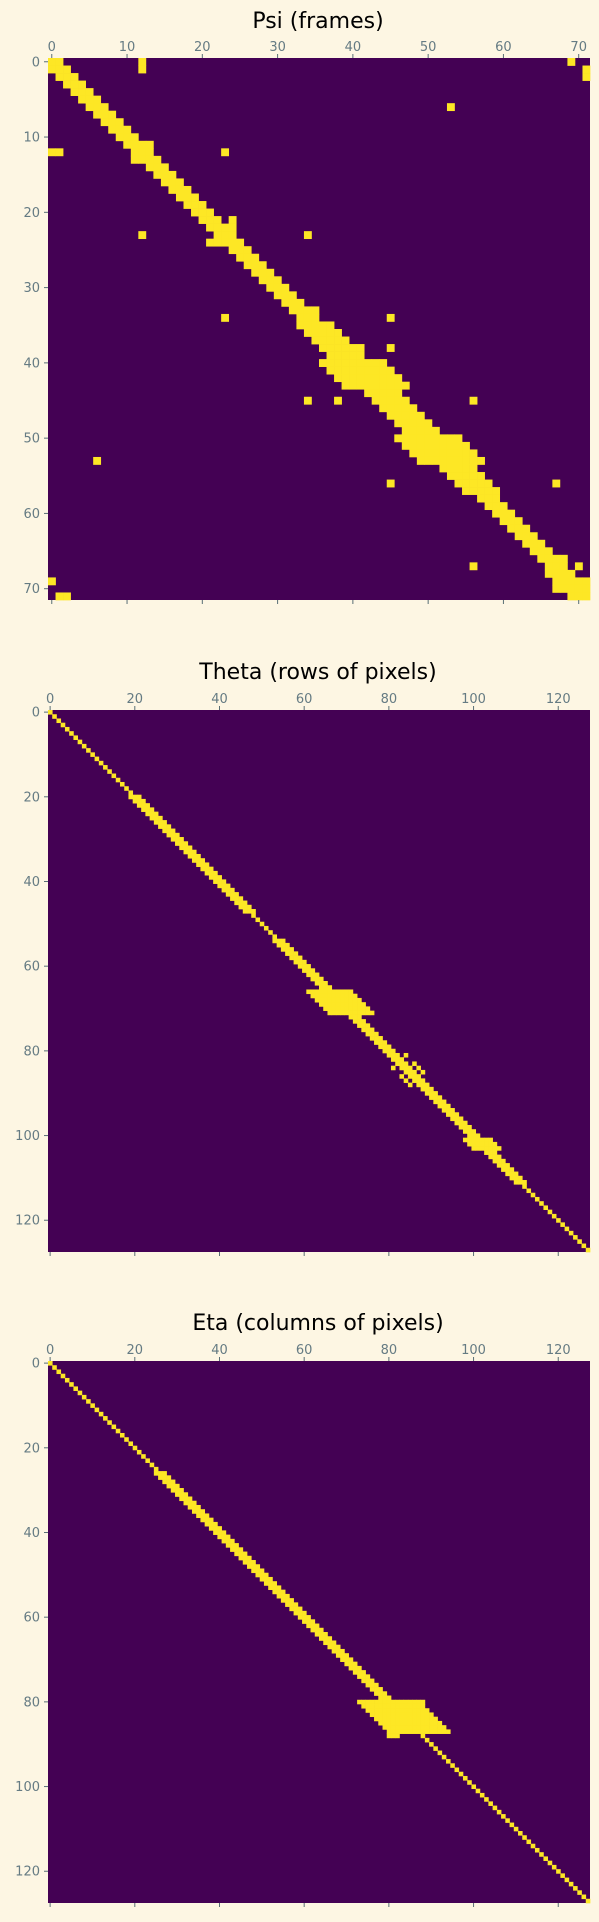  What do you see at coordinates (31, 1533) in the screenshot?
I see `eta-y-tick-label: 40` at bounding box center [31, 1533].